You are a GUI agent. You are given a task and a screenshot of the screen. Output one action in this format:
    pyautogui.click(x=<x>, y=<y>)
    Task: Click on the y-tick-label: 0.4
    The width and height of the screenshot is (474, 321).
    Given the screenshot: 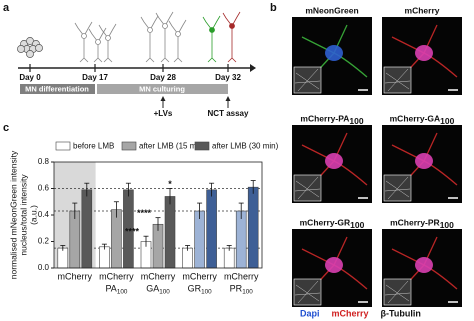 What is the action you would take?
    pyautogui.click(x=44, y=214)
    